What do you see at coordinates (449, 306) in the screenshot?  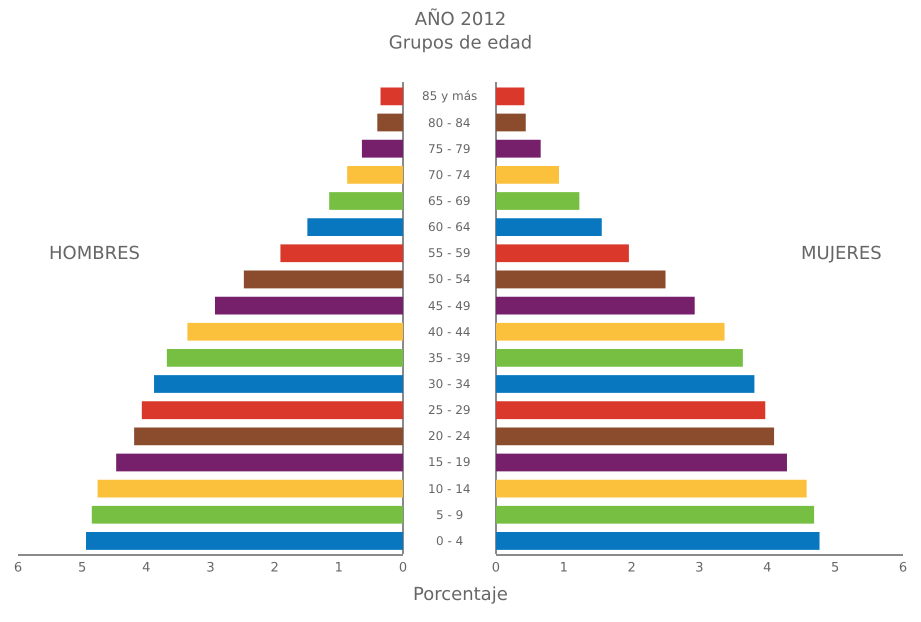 I see `y-tick-label: 45 - 49` at bounding box center [449, 306].